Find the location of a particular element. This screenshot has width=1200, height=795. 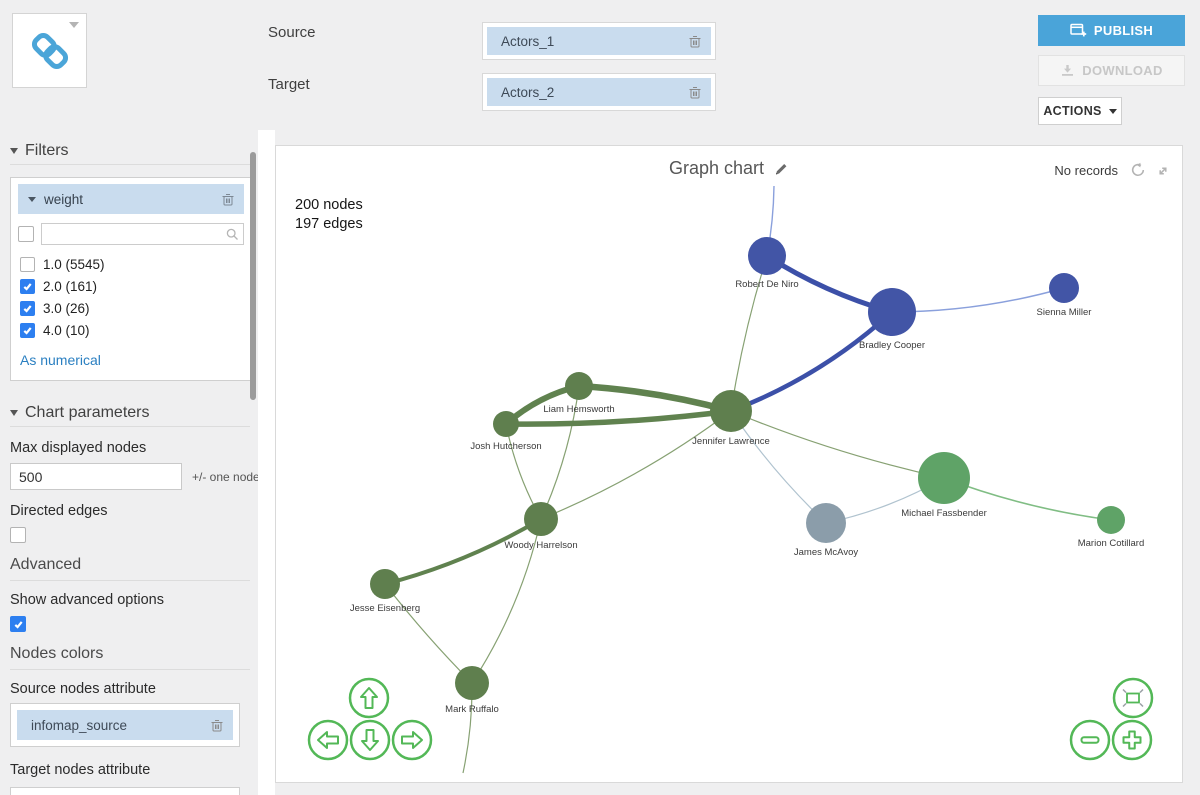

graph-node-mark-ruffalo is located at coordinates (472, 683).